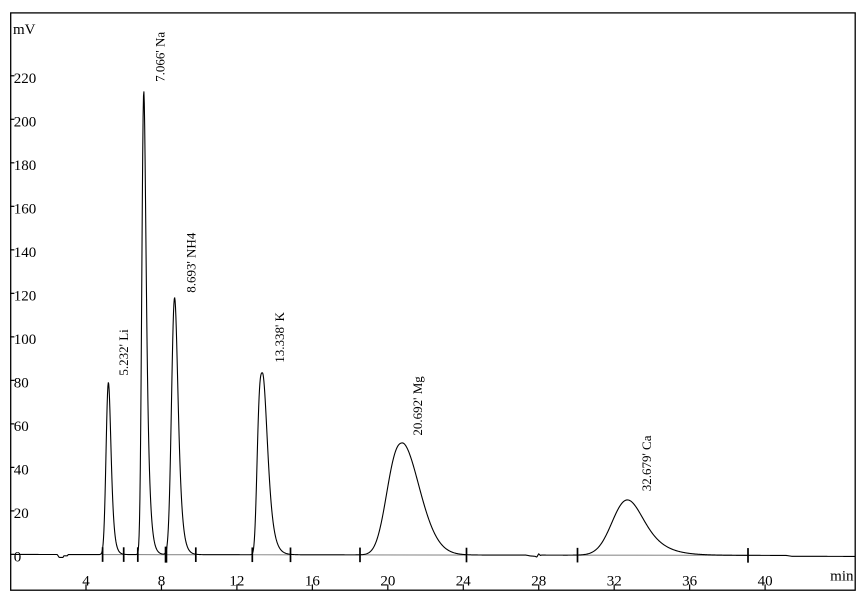 The height and width of the screenshot is (614, 868). Describe the element at coordinates (25, 123) in the screenshot. I see `svg-text: 200` at that location.